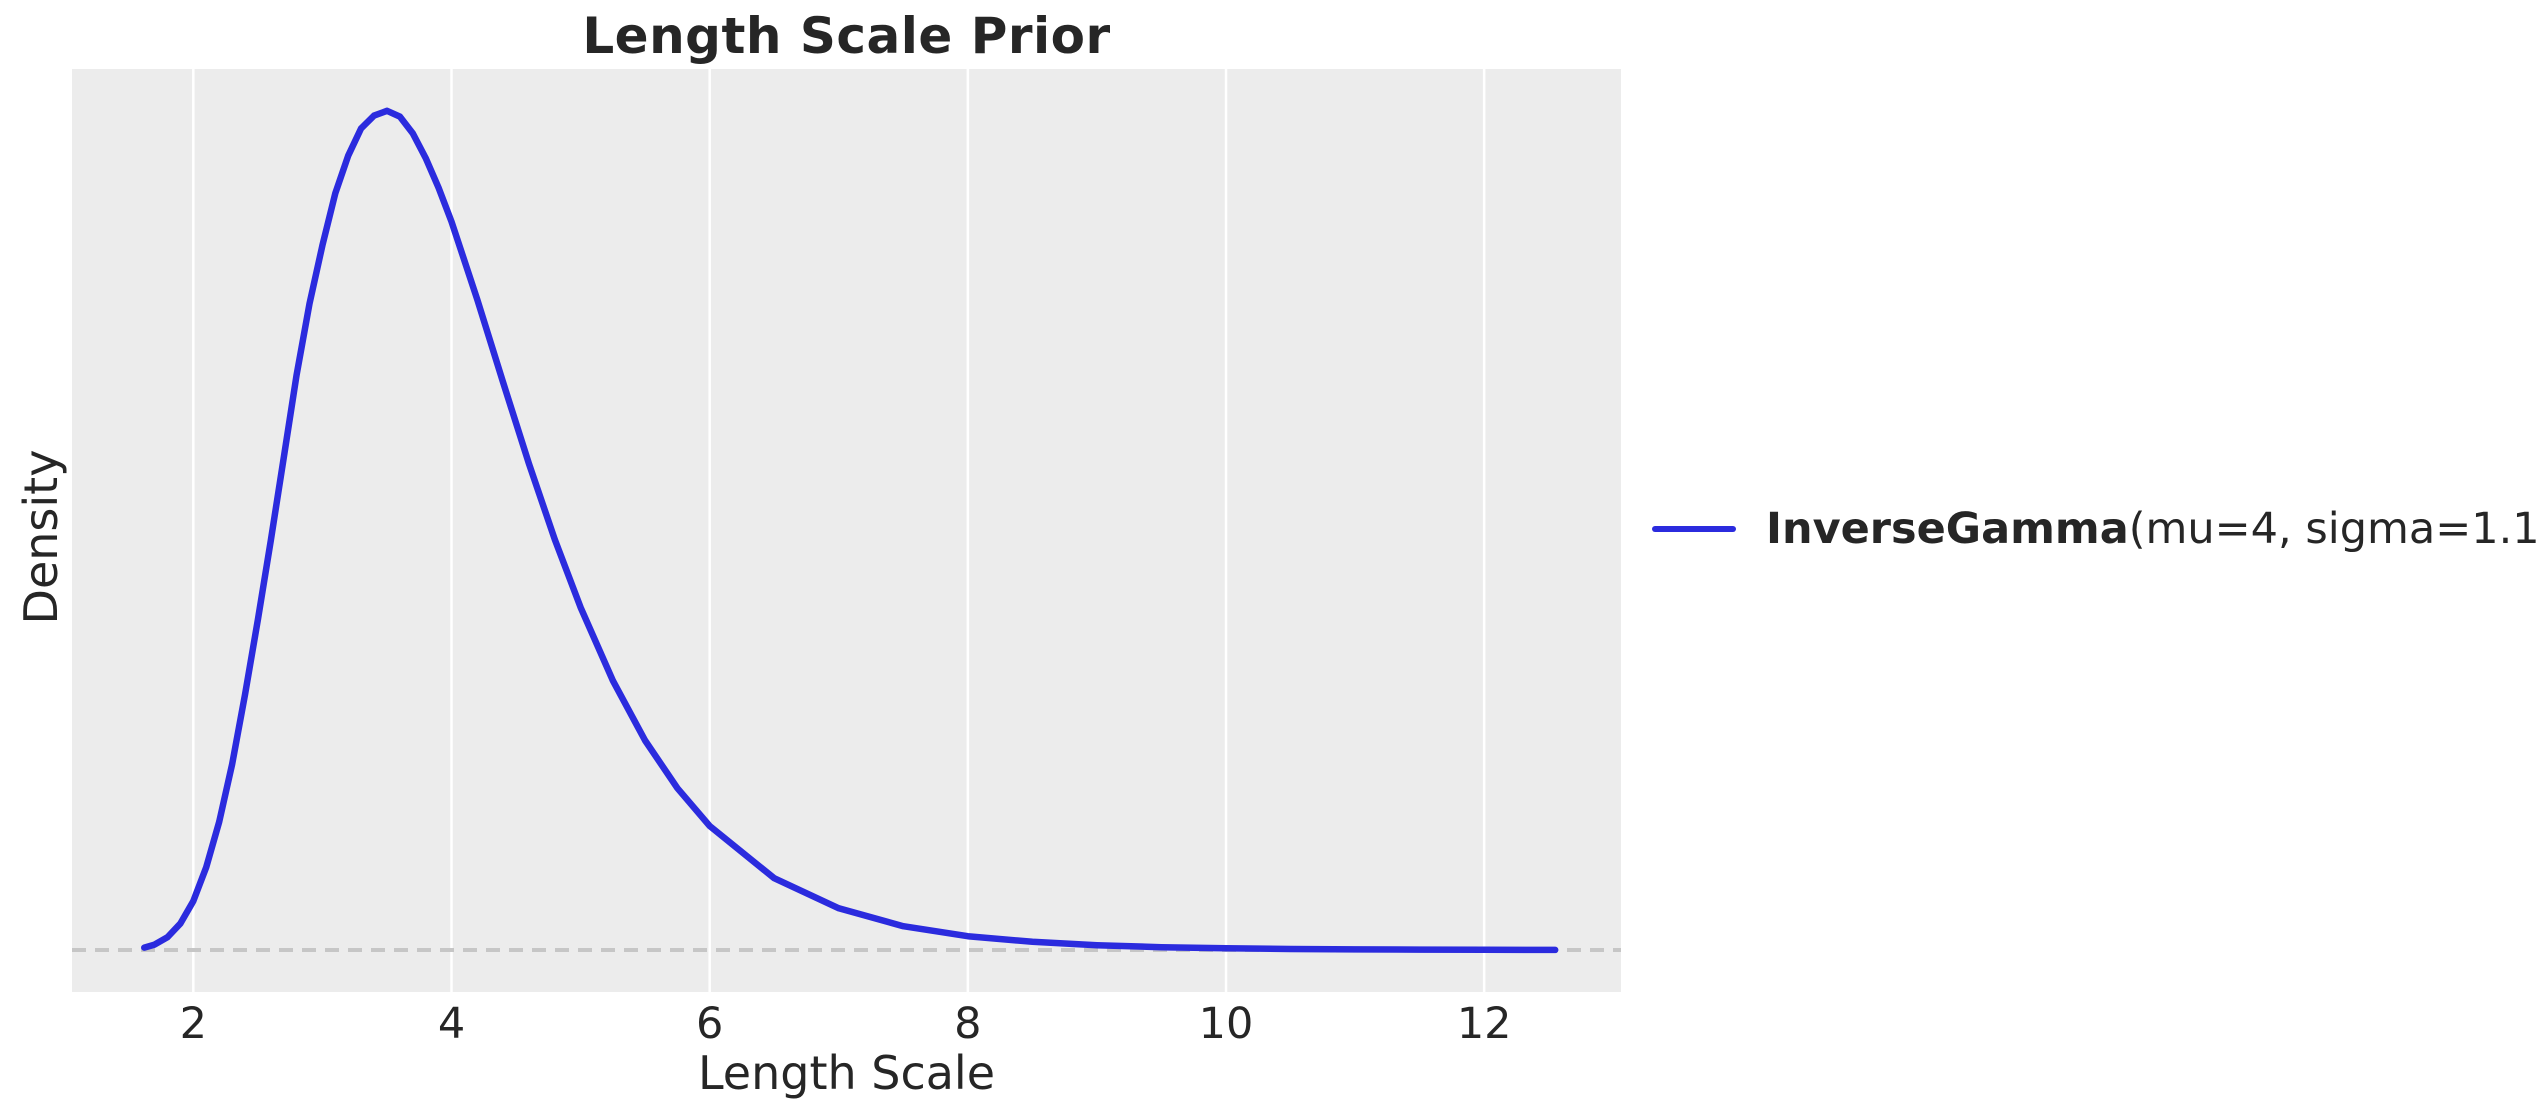  Describe the element at coordinates (451, 1024) in the screenshot. I see `x-tick-label: 4` at that location.